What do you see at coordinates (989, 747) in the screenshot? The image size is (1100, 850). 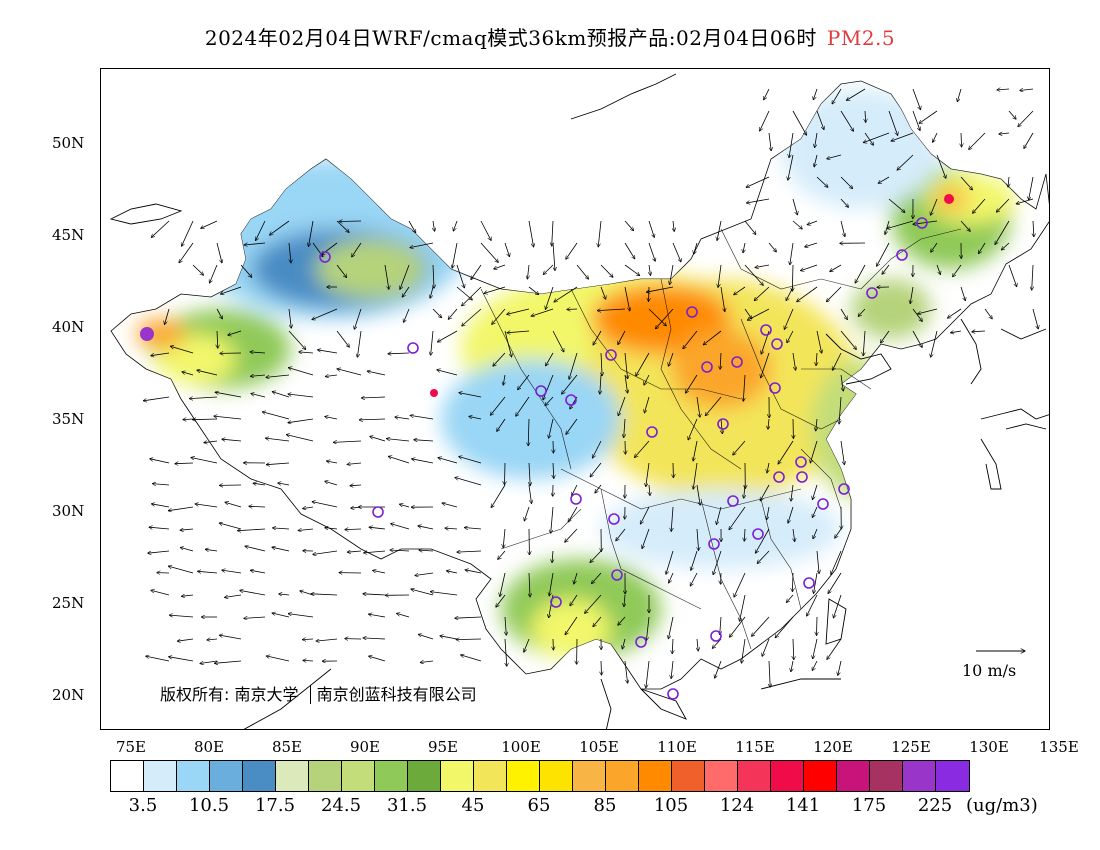 I see `lon-label: 130E` at bounding box center [989, 747].